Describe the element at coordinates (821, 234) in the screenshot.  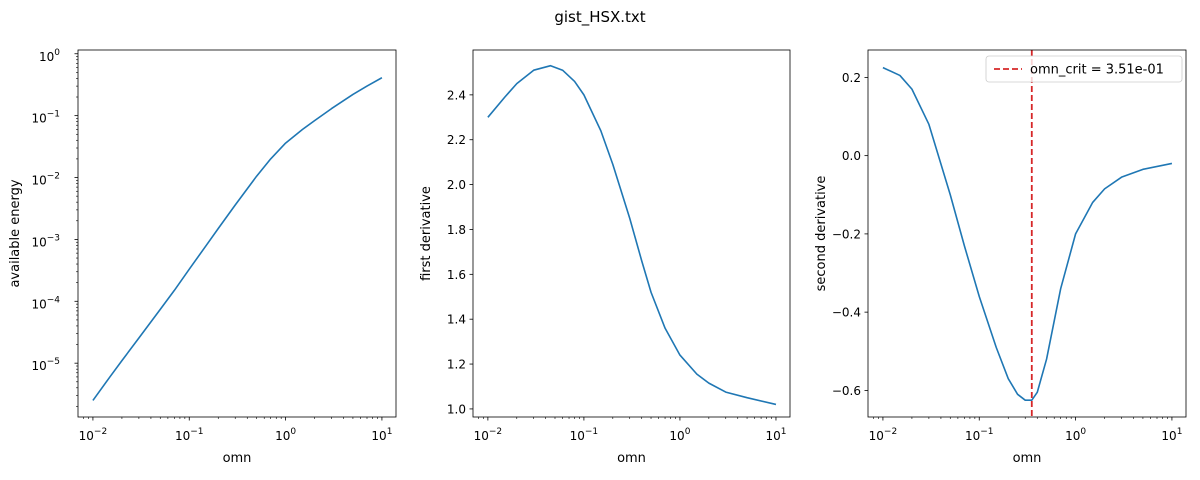
I see `y-axis-label: second derivative` at that location.